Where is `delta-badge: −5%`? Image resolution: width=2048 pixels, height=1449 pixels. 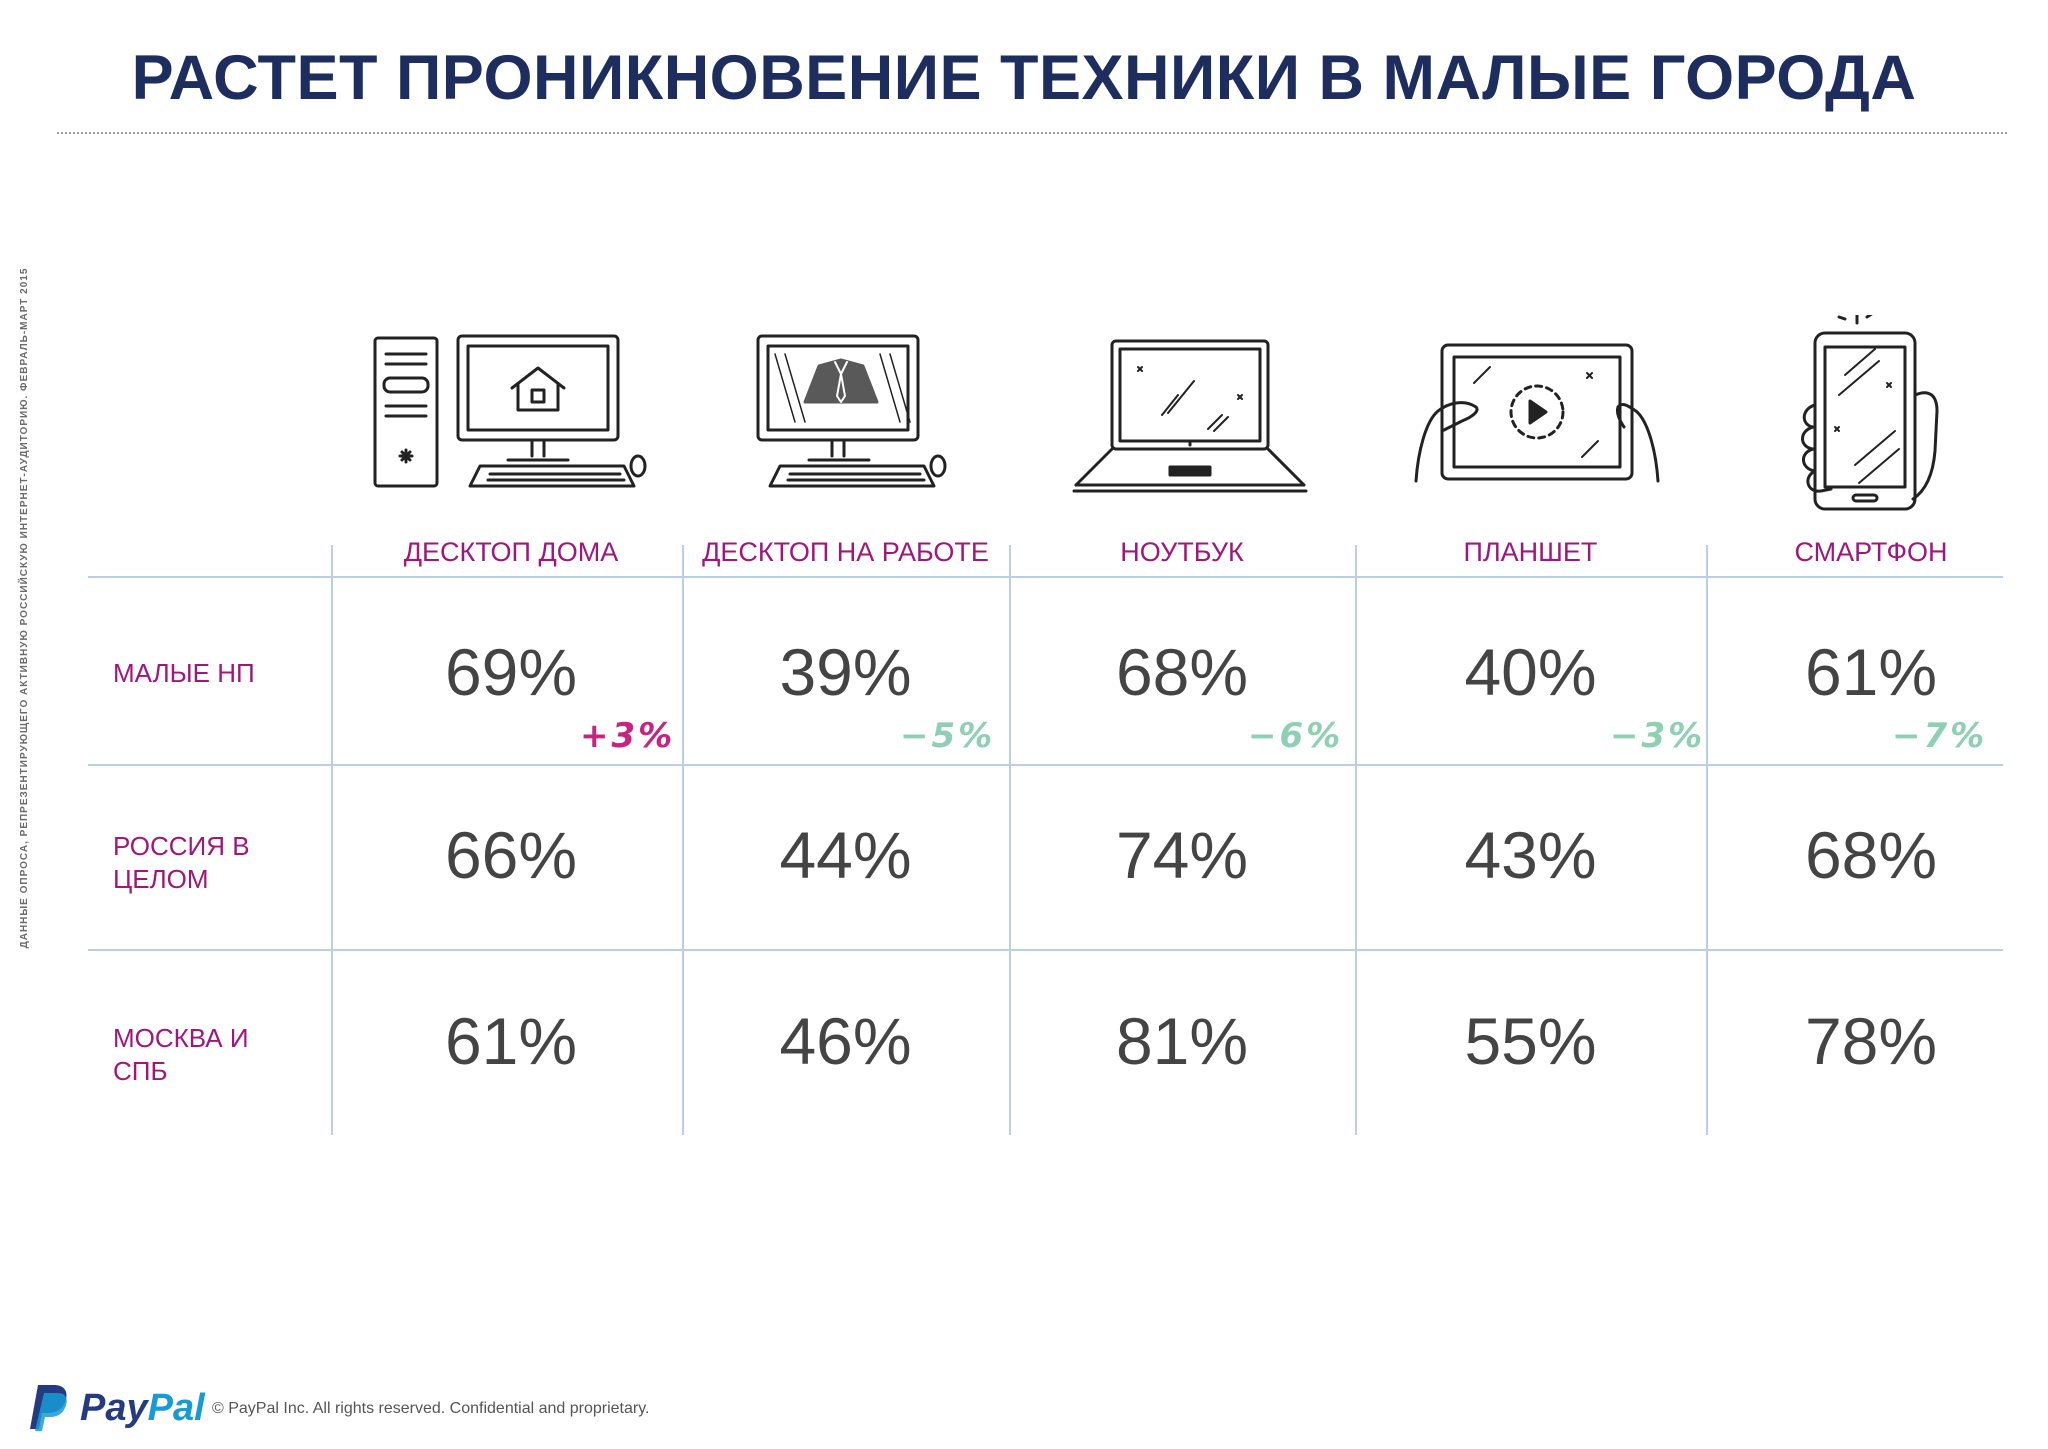 delta-badge: −5% is located at coordinates (948, 736).